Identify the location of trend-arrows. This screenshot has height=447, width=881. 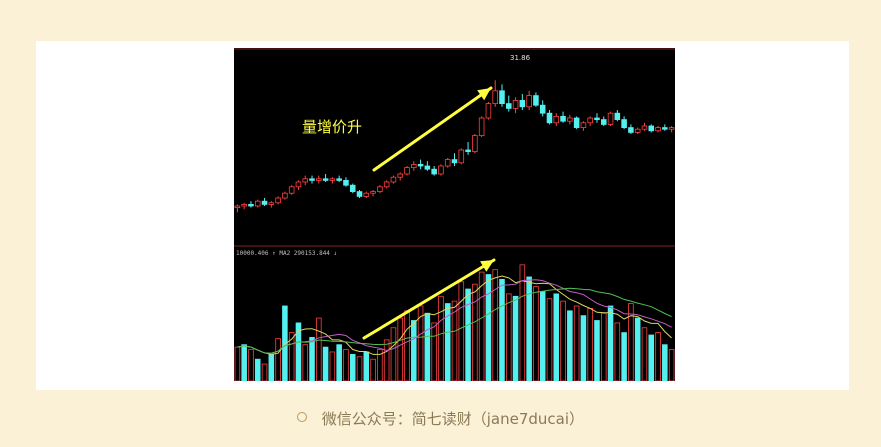
(429, 213).